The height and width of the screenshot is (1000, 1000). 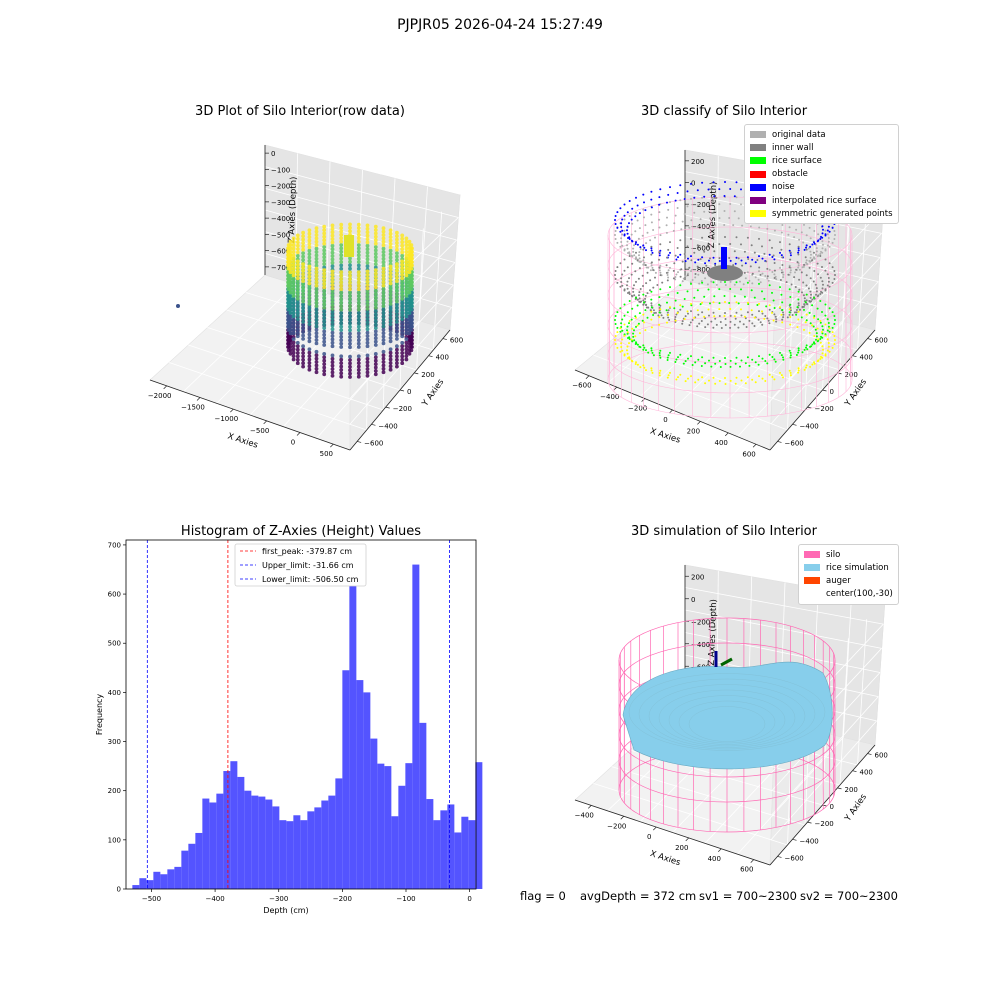 What do you see at coordinates (300, 111) in the screenshot?
I see `raw-plot-title: 3D Plot of Silo Interior(row data)` at bounding box center [300, 111].